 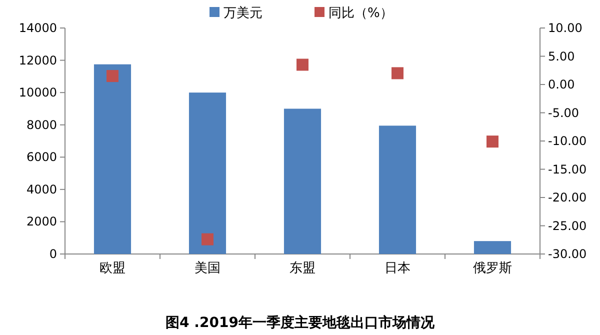 What do you see at coordinates (561, 56) in the screenshot?
I see `y2-tick-label: 5.00` at bounding box center [561, 56].